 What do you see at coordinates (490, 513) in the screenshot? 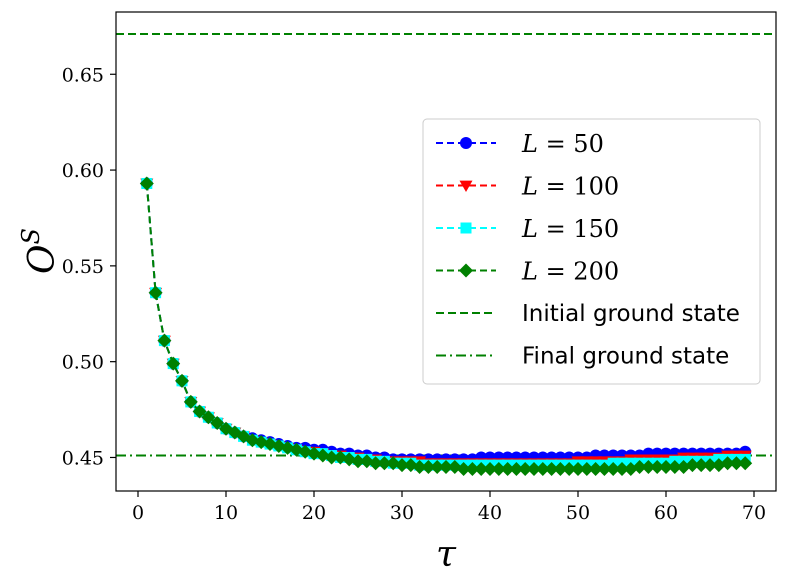
I see `x-tick-label: 40` at bounding box center [490, 513].